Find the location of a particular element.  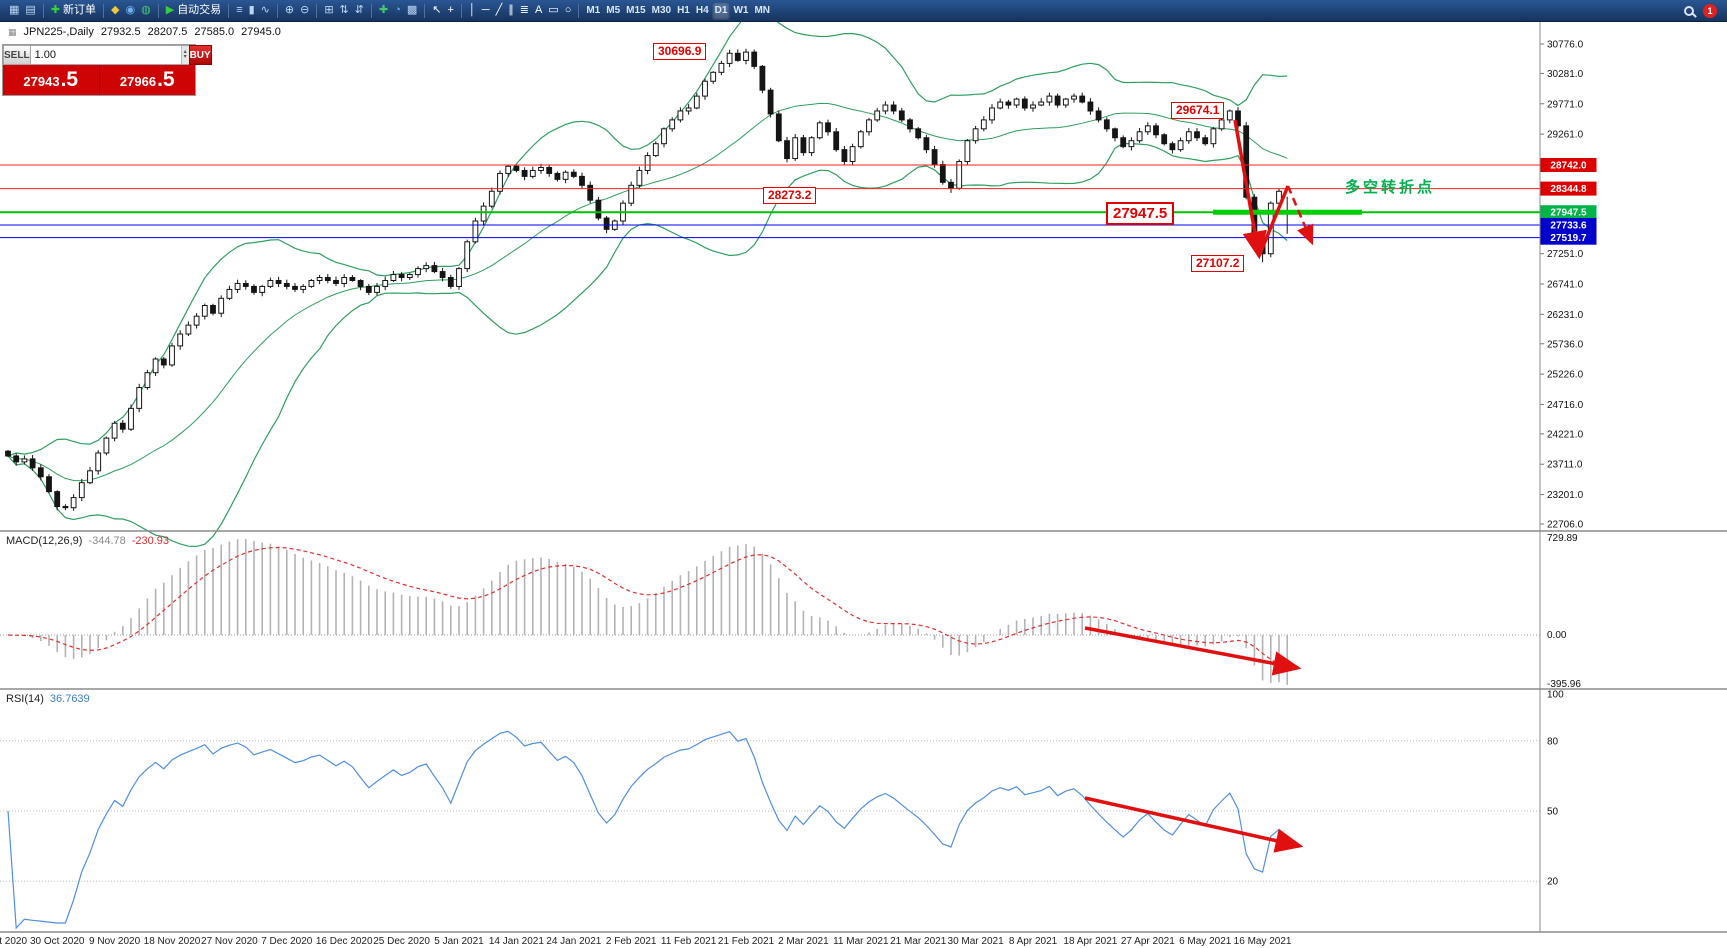

svg-text: 21 Feb 2021 is located at coordinates (746, 941).